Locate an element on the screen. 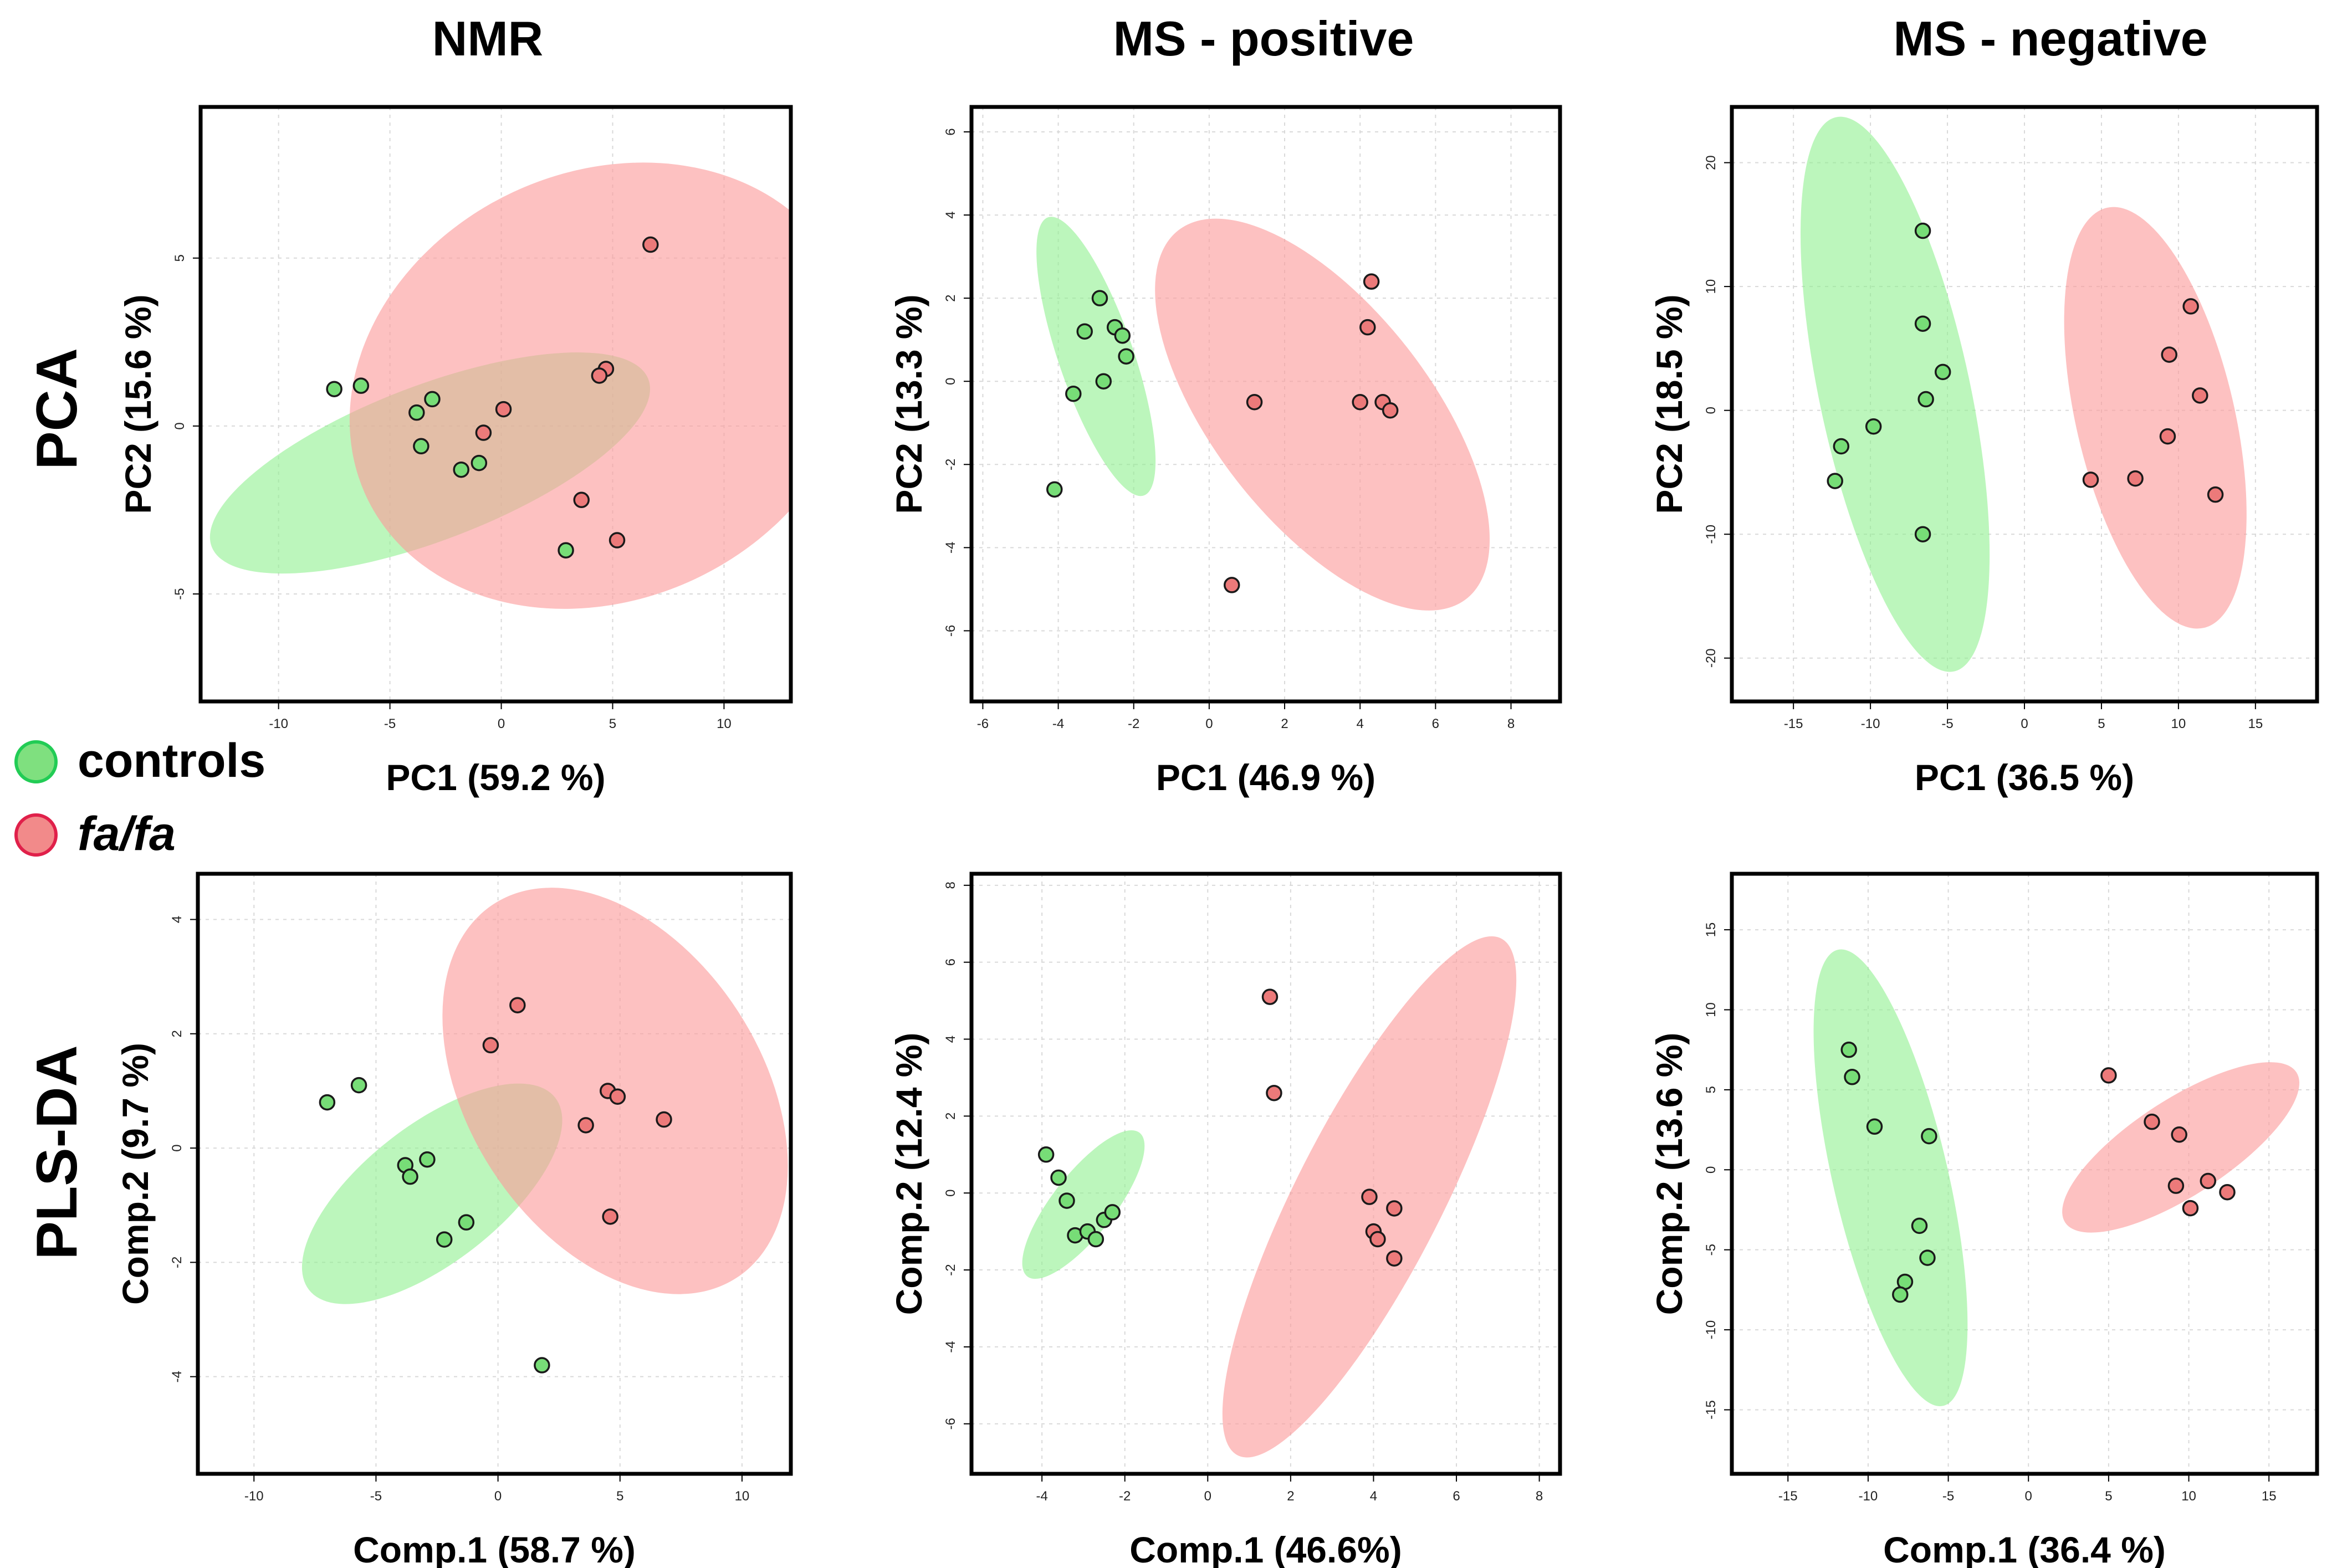 Image resolution: width=2342 pixels, height=1568 pixels. panel-5-y-tick-label: 15 is located at coordinates (1711, 930).